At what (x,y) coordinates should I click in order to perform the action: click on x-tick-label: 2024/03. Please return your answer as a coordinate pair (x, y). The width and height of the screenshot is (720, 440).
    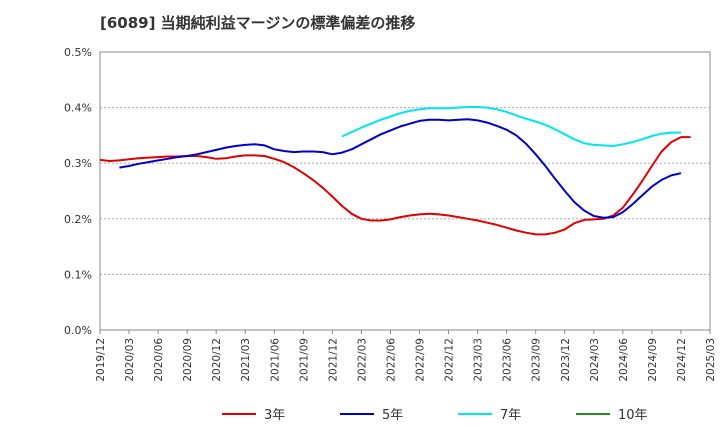
    Looking at the image, I should click on (595, 360).